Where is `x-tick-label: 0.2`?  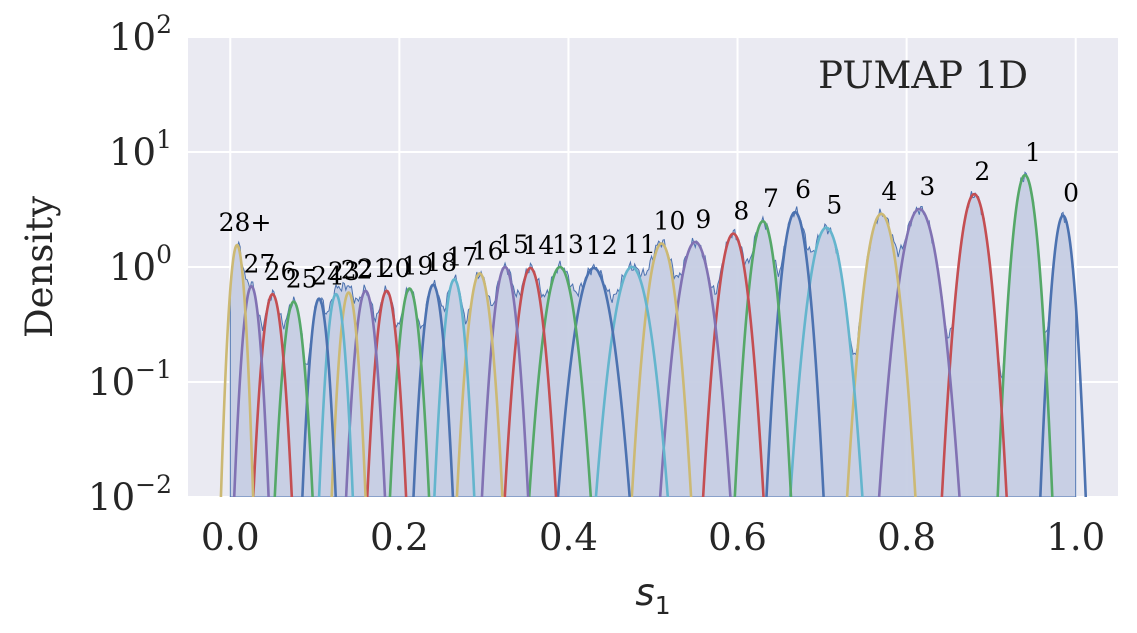 x-tick-label: 0.2 is located at coordinates (399, 537).